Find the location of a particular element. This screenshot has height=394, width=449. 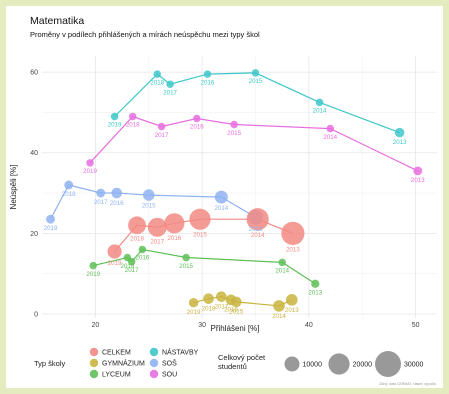

data-label-gymnázium: 2019 is located at coordinates (194, 312).